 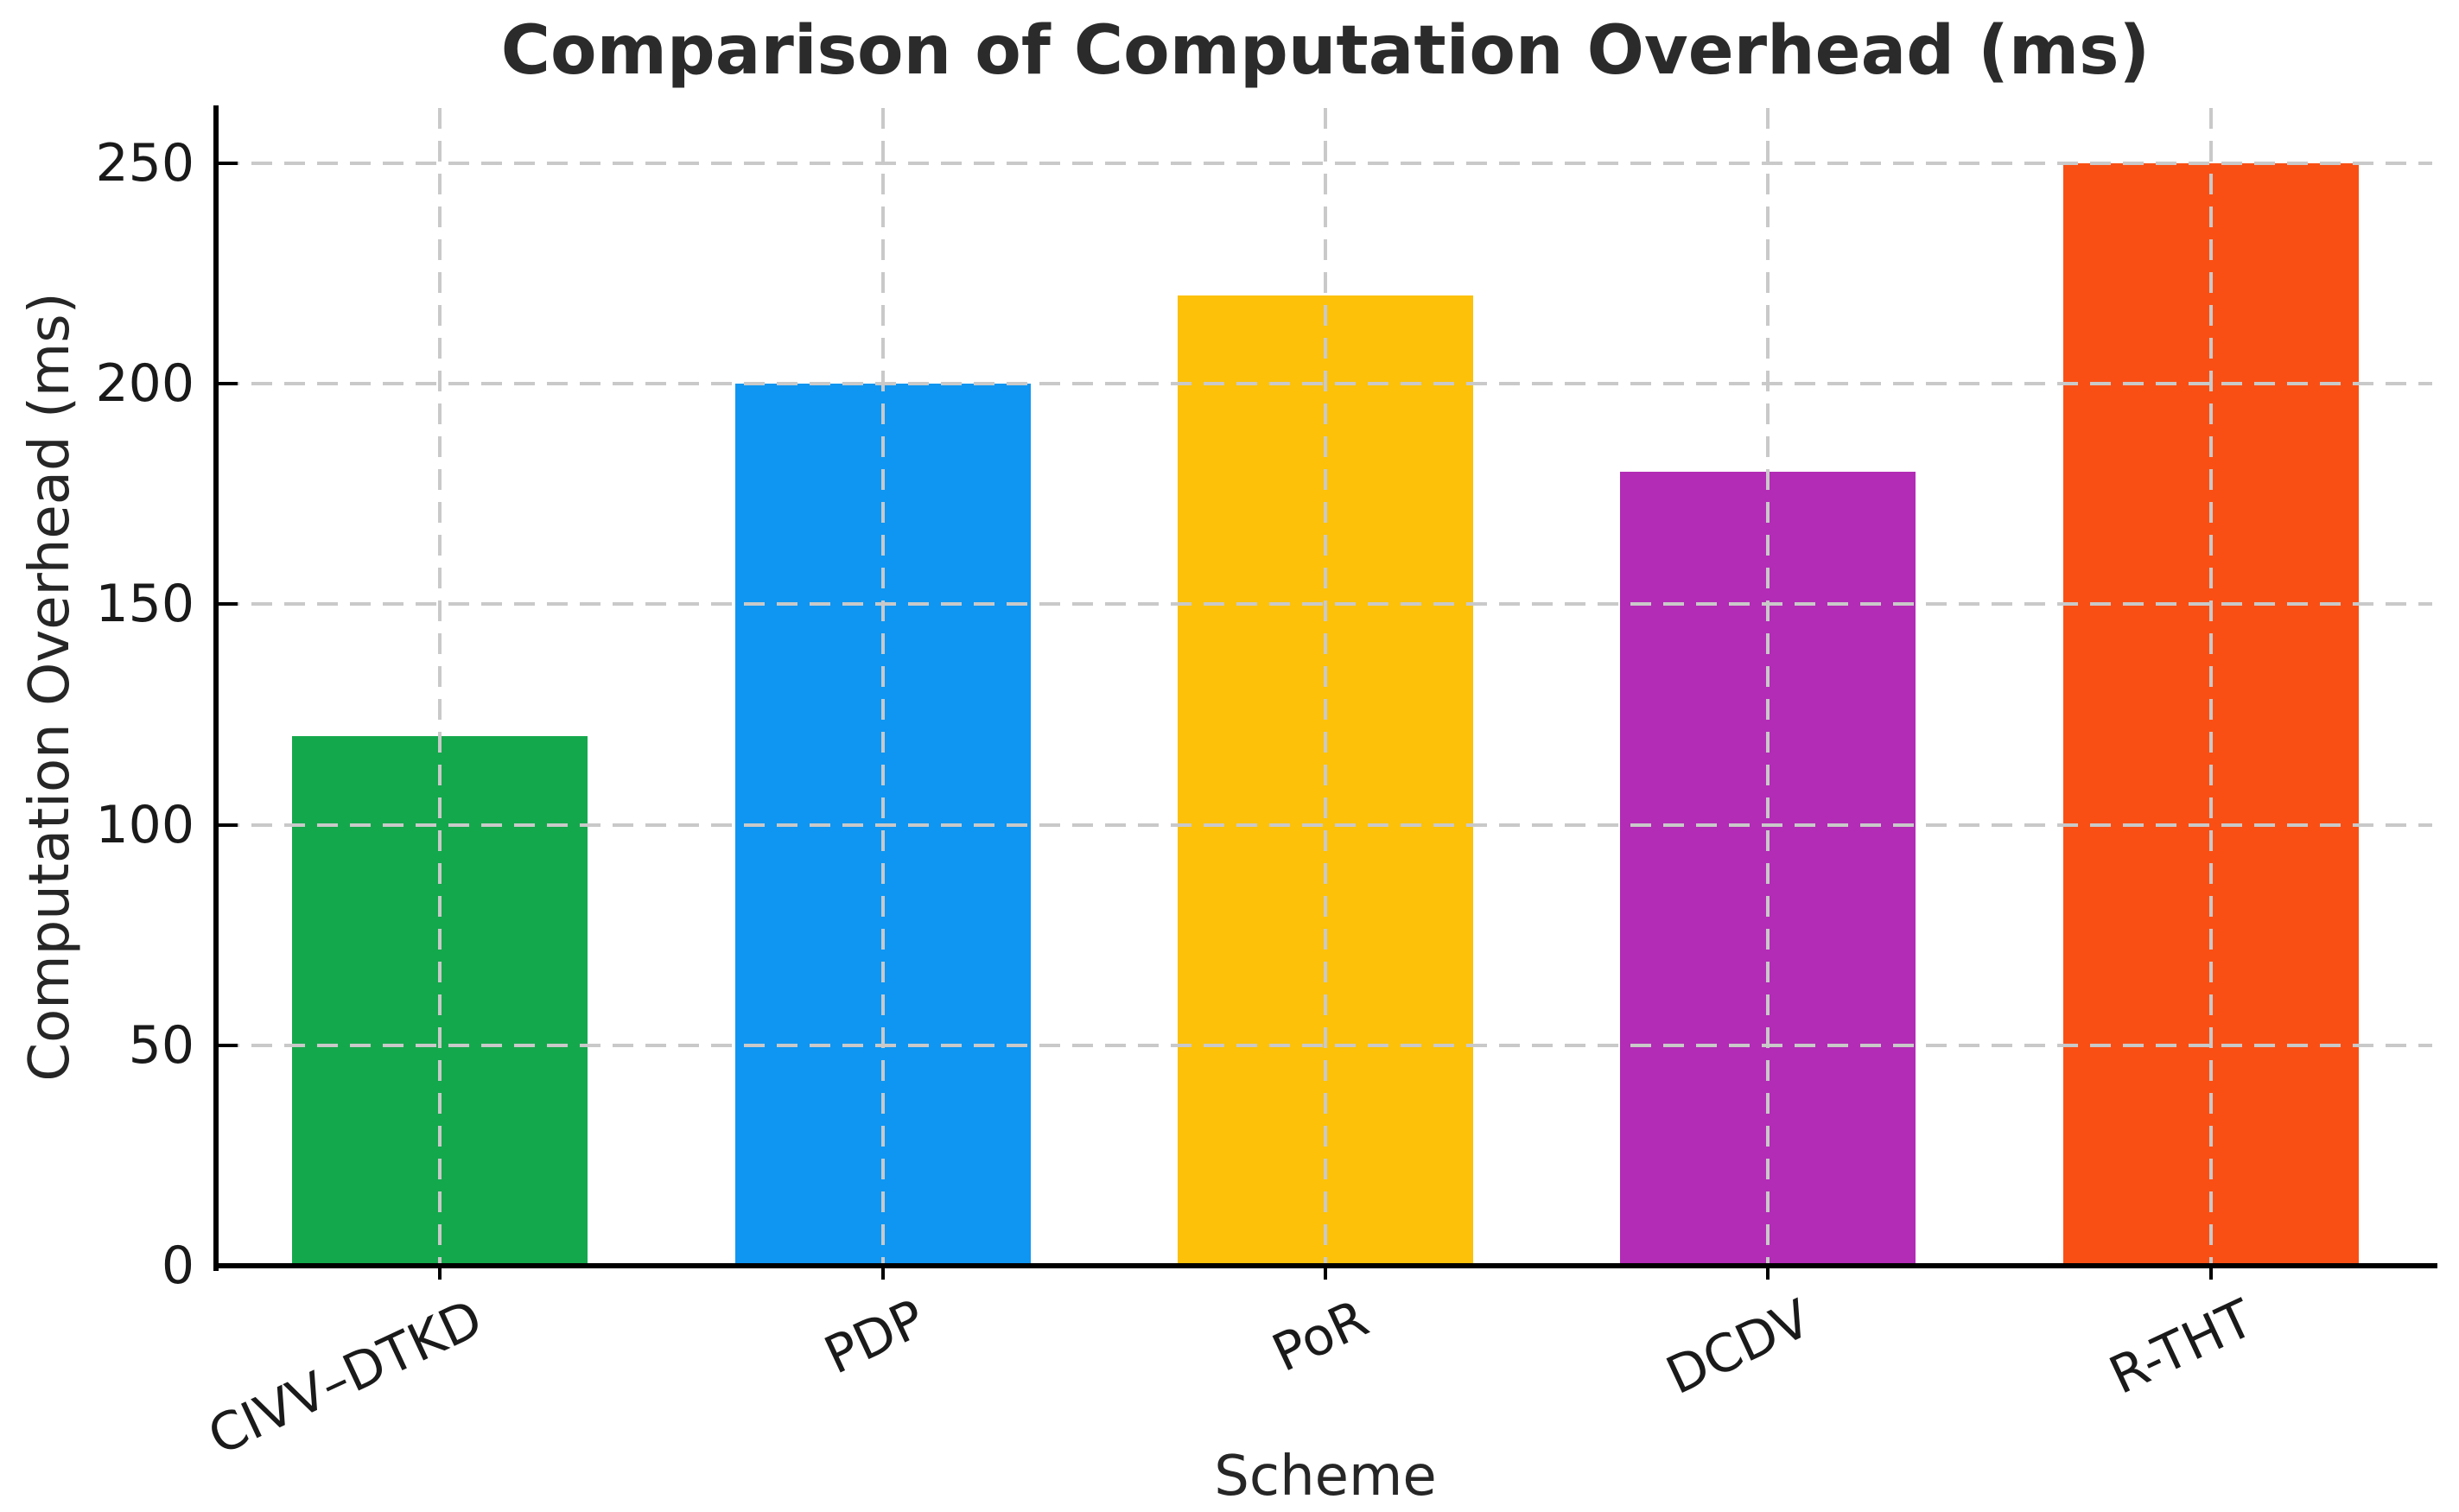 What do you see at coordinates (144, 825) in the screenshot?
I see `y-tick-label-100: 100` at bounding box center [144, 825].